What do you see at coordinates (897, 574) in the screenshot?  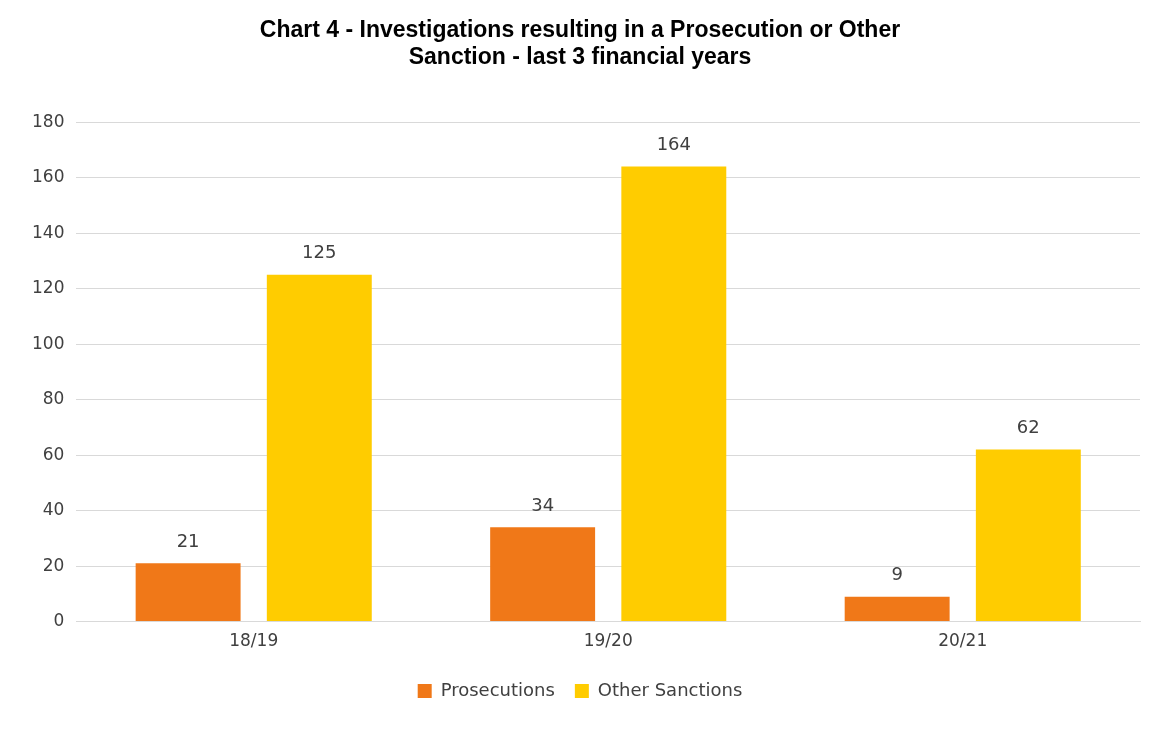 I see `data-label: 9` at bounding box center [897, 574].